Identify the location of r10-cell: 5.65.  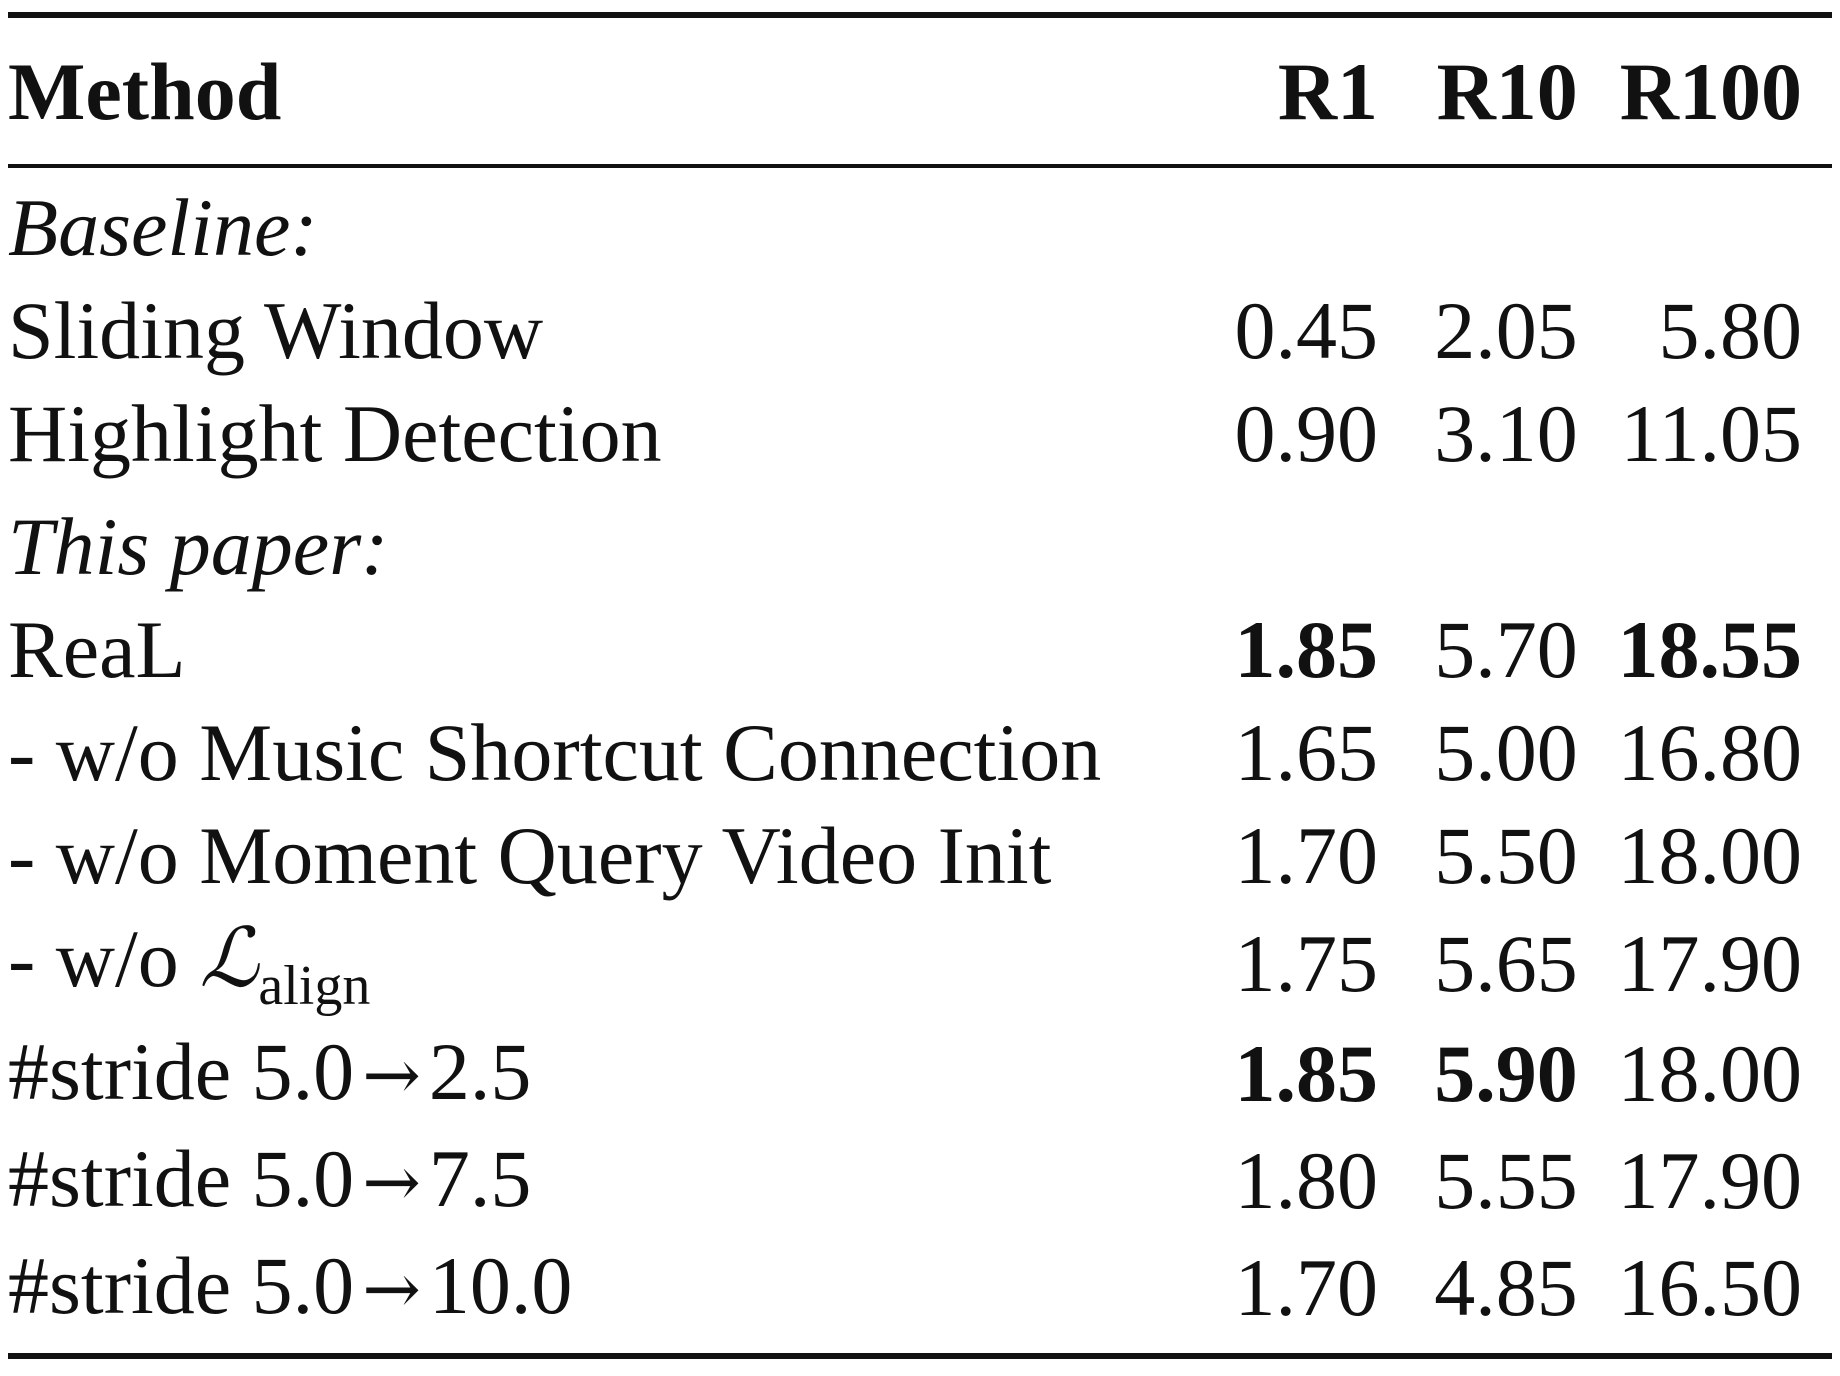
(1506, 963).